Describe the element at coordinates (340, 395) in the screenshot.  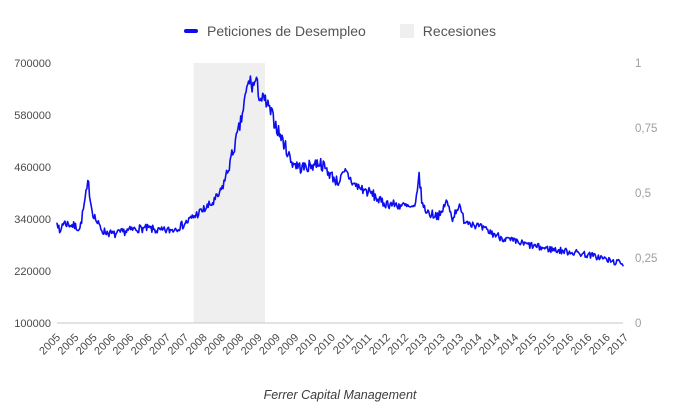
I see `chart-footer: Ferrer Capital Management` at that location.